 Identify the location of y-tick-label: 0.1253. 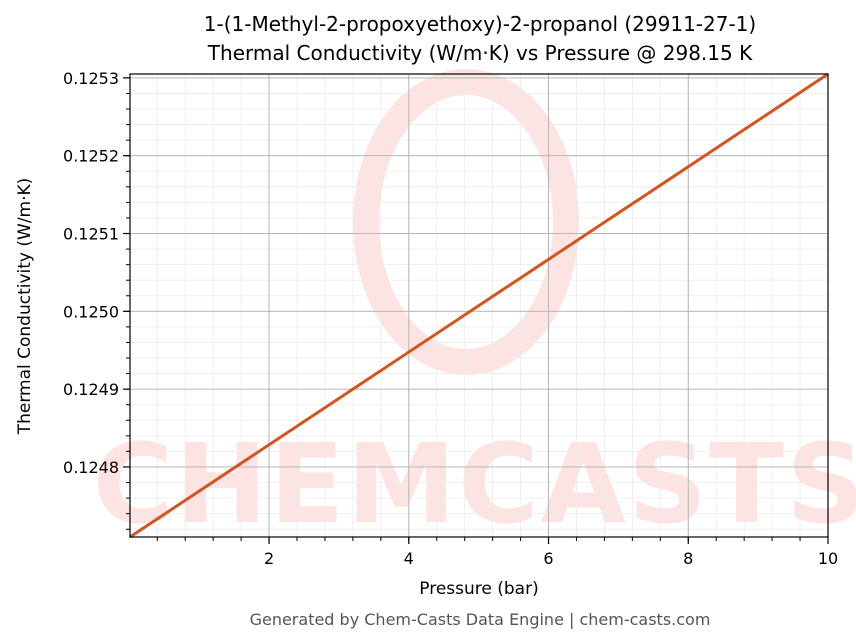
(91, 78).